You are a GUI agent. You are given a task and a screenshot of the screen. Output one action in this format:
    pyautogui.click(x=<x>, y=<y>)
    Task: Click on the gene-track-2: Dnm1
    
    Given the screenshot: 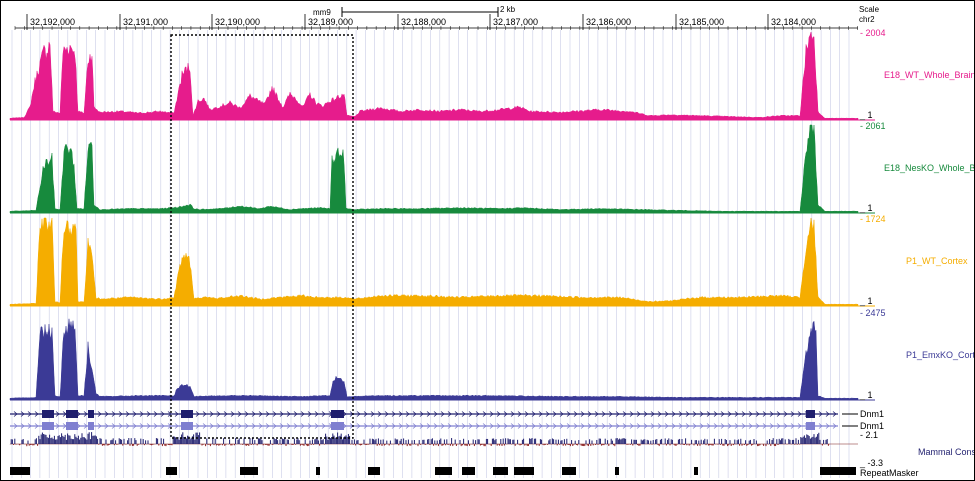 What is the action you would take?
    pyautogui.click(x=447, y=426)
    